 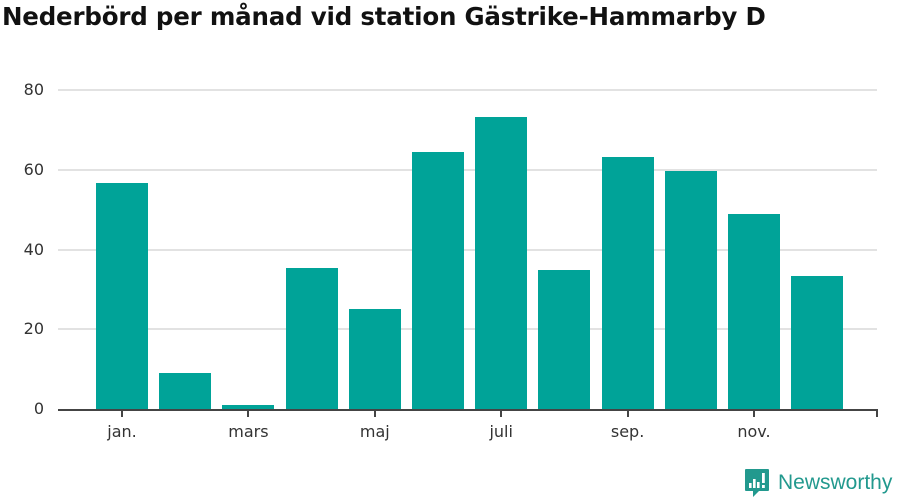 I want to click on bar-okt, so click(x=690, y=290).